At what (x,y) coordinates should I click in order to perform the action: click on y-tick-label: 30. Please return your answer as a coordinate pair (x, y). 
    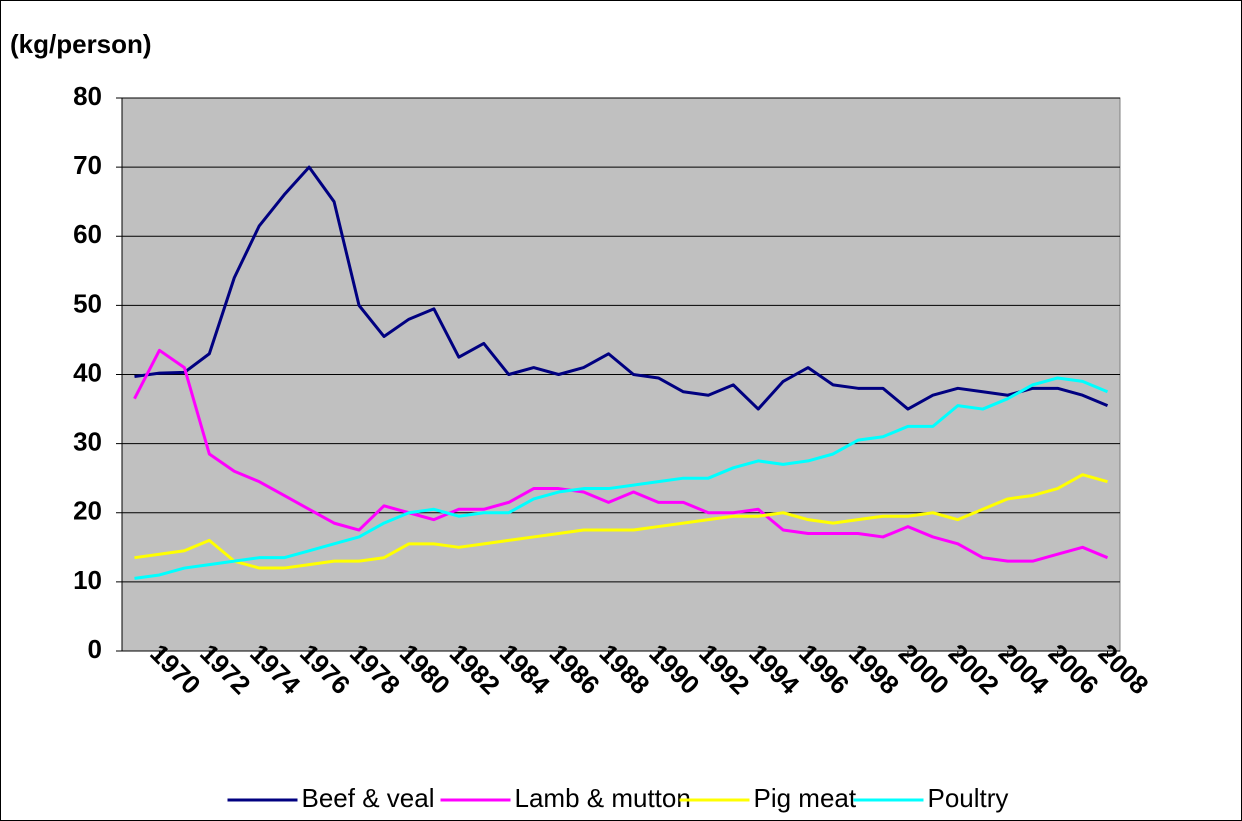
    Looking at the image, I should click on (87, 442).